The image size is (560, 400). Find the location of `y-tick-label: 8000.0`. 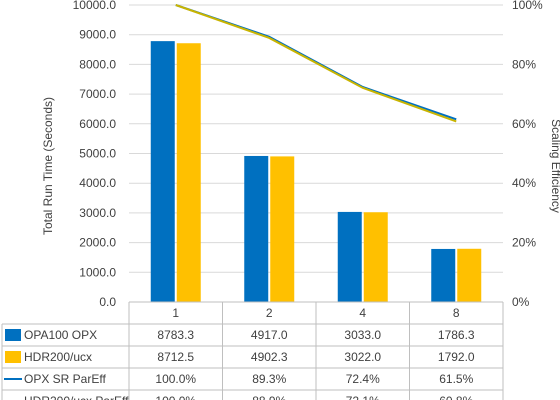

y-tick-label: 8000.0 is located at coordinates (97, 64).